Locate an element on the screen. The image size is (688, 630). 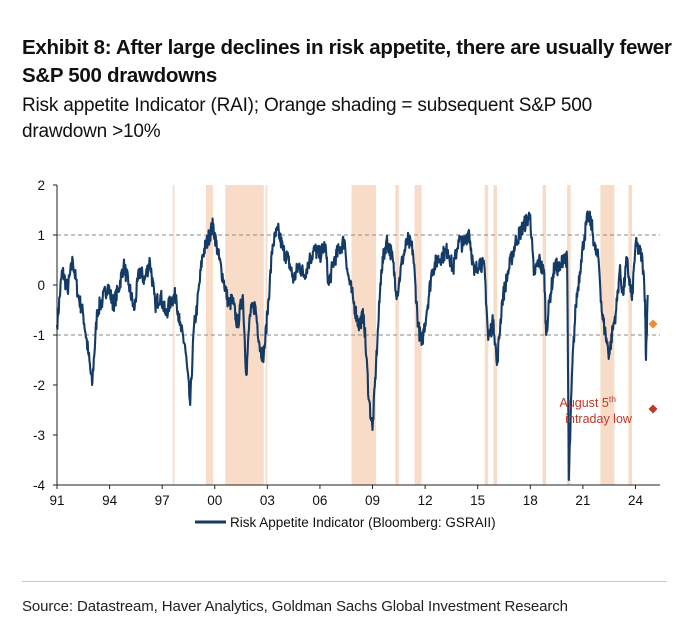
y-tick-label: -3 is located at coordinates (39, 435).